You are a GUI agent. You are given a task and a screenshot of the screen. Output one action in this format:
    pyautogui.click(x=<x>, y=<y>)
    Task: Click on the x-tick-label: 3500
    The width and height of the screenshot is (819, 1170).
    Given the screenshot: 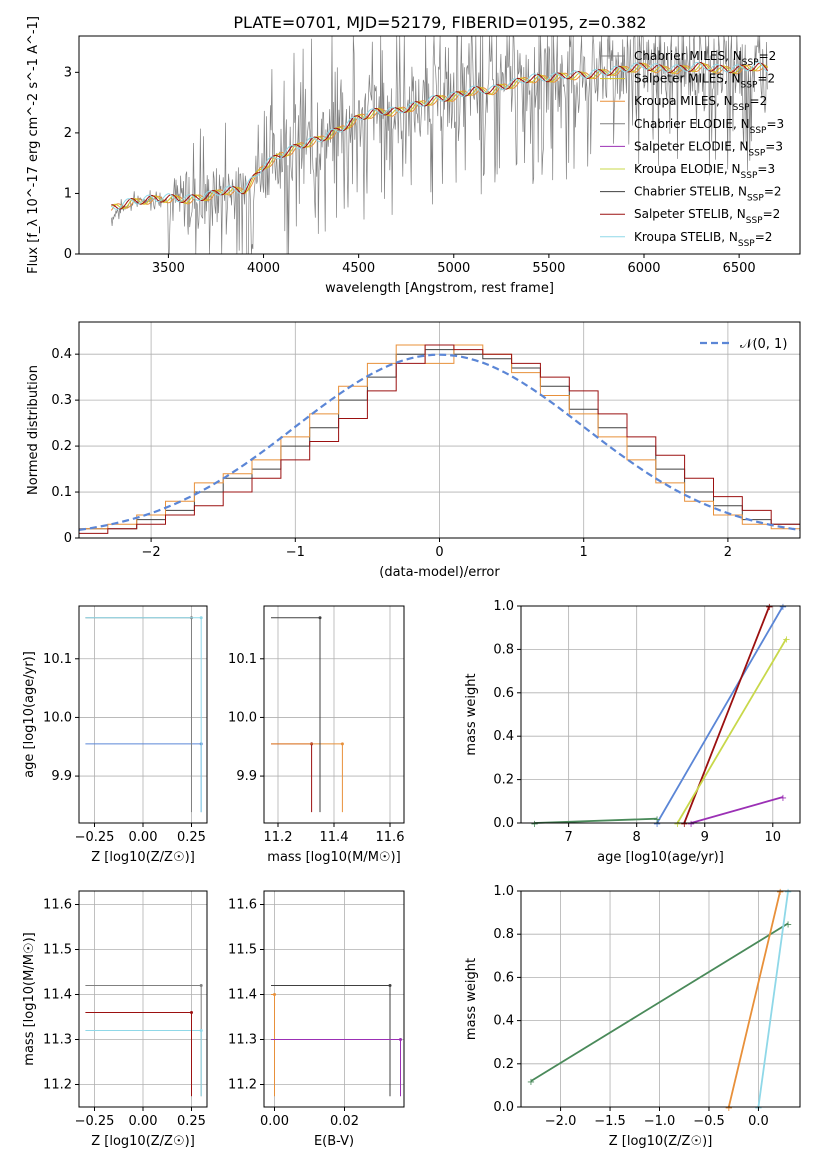 What is the action you would take?
    pyautogui.click(x=168, y=268)
    